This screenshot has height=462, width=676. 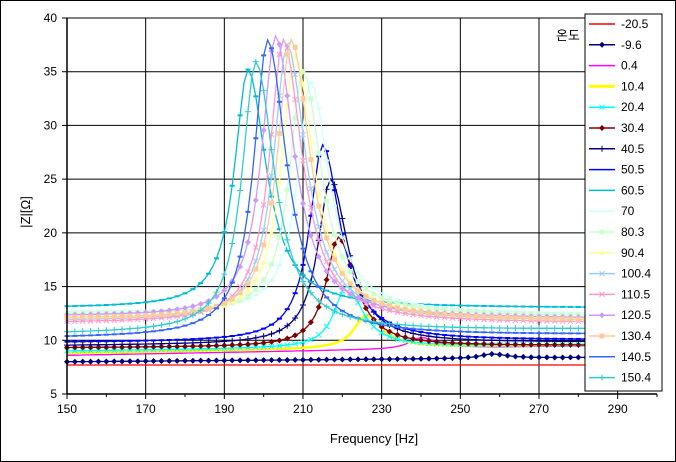 I want to click on legend-item: 90.4, so click(x=617, y=253).